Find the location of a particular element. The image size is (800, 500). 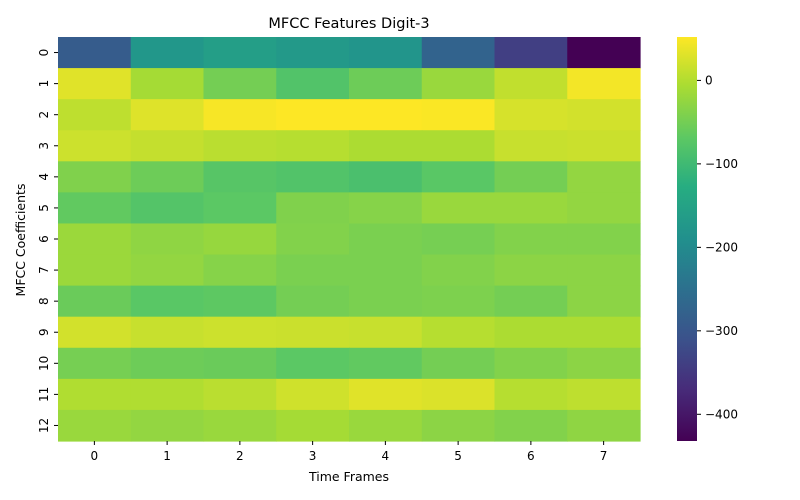

x-tick-label-7: 7 is located at coordinates (604, 456).